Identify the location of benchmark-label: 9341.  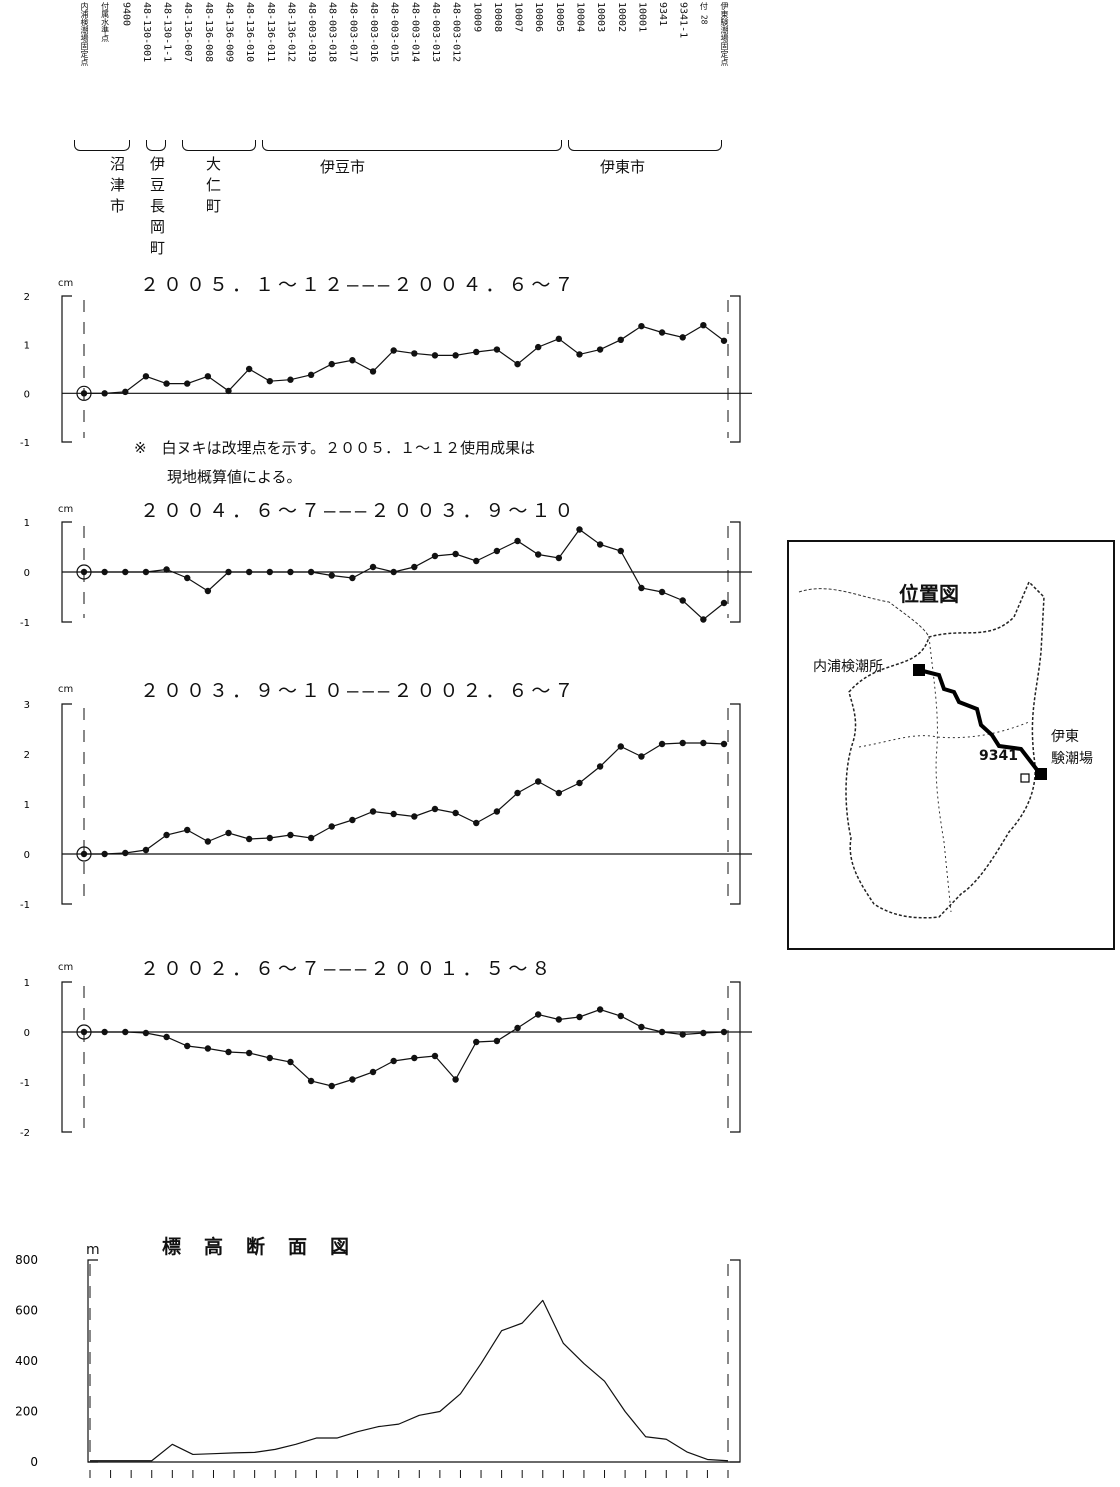
(663, 14).